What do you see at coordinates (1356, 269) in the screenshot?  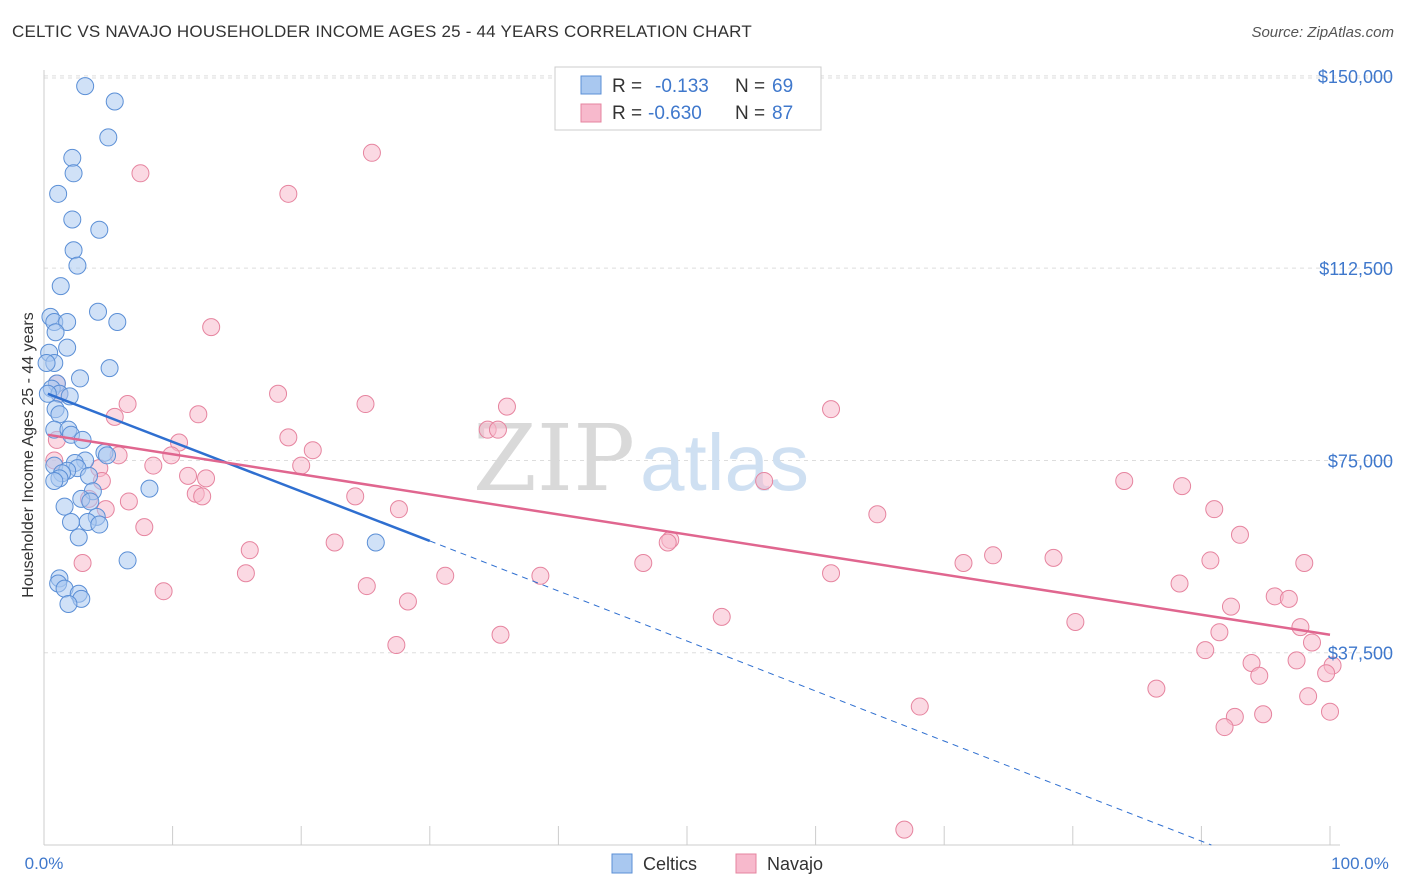 I see `y-tick-label: $112,500` at bounding box center [1356, 269].